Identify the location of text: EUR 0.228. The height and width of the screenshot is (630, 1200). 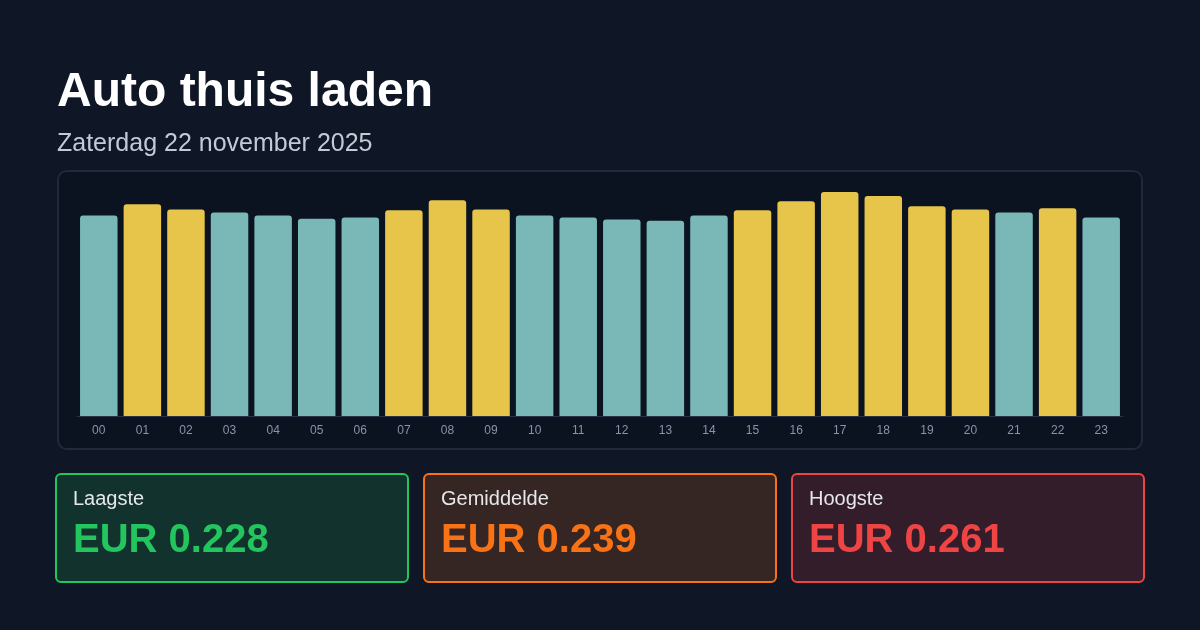
(171, 538).